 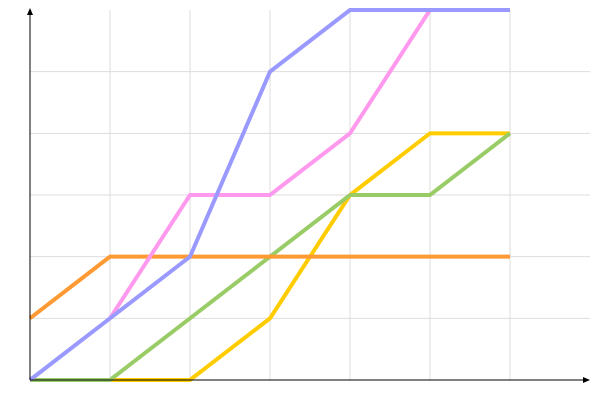 I want to click on x-axis-arrow-icon, so click(x=586, y=380).